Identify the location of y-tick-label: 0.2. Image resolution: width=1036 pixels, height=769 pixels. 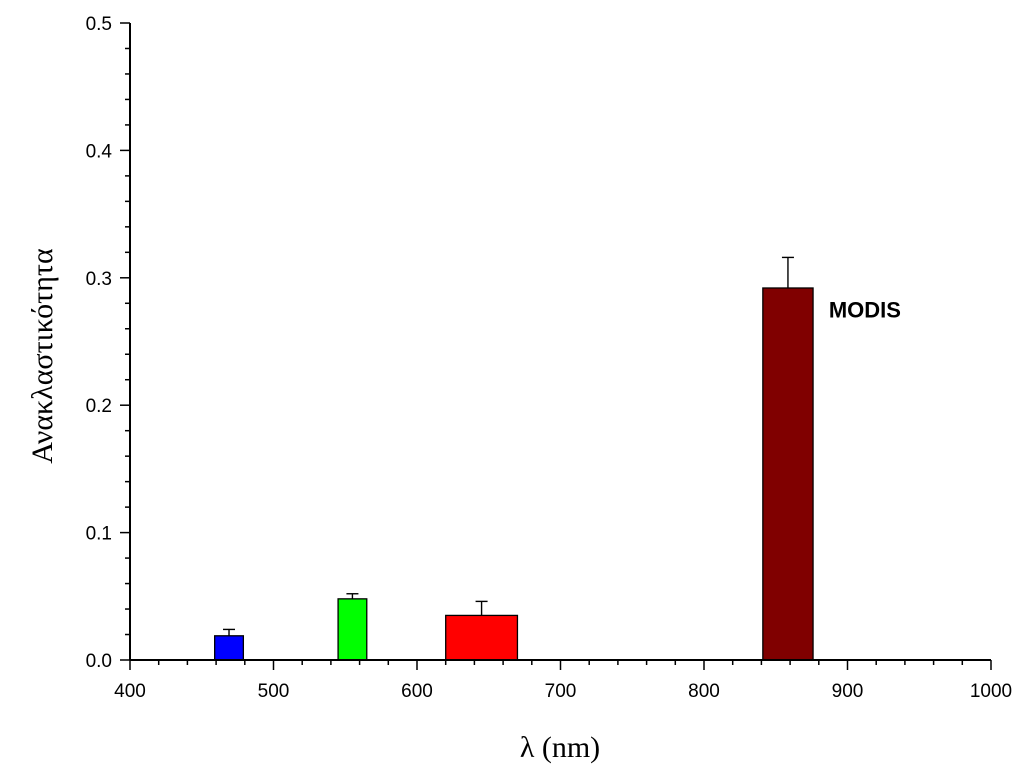
(99, 406).